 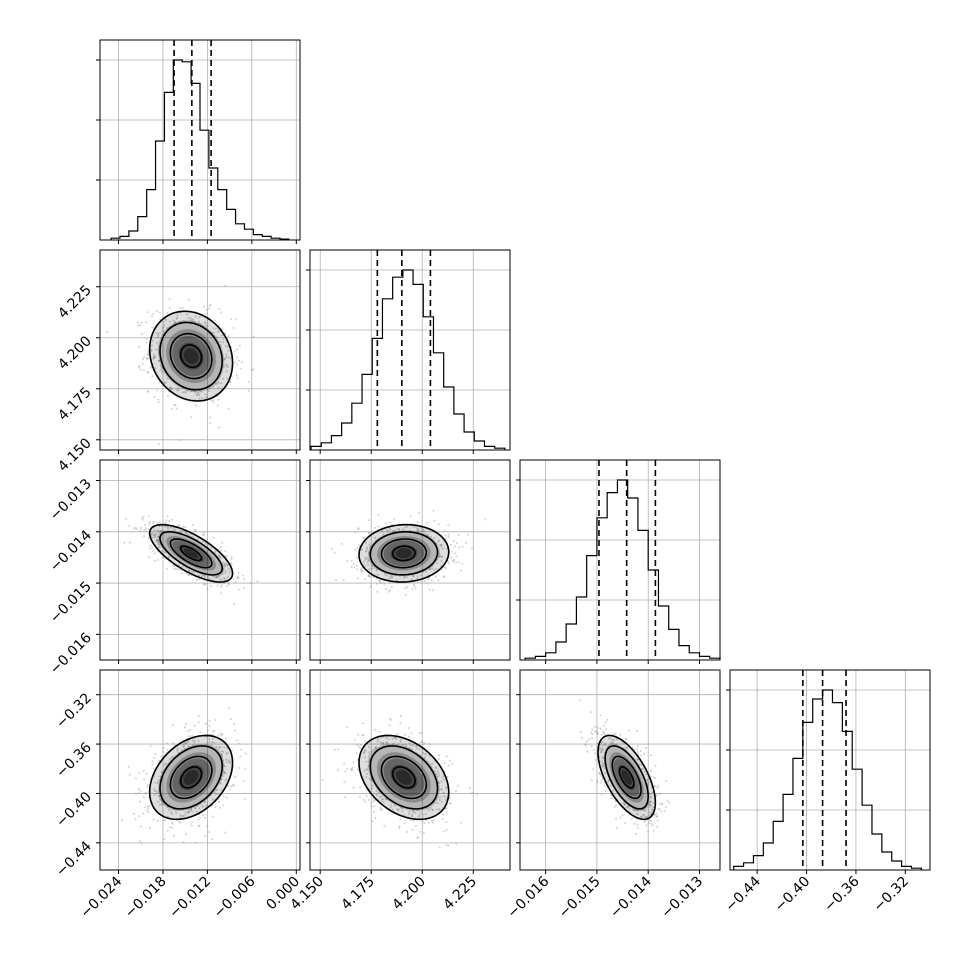 What do you see at coordinates (400, 782) in the screenshot?
I see `density-layer` at bounding box center [400, 782].